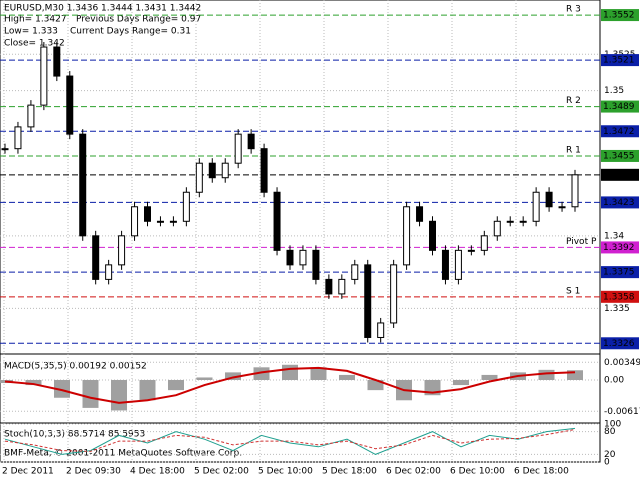 This screenshot has width=640, height=484. Describe the element at coordinates (138, 20) in the screenshot. I see `info: Previous Days Range= 0.97` at that location.